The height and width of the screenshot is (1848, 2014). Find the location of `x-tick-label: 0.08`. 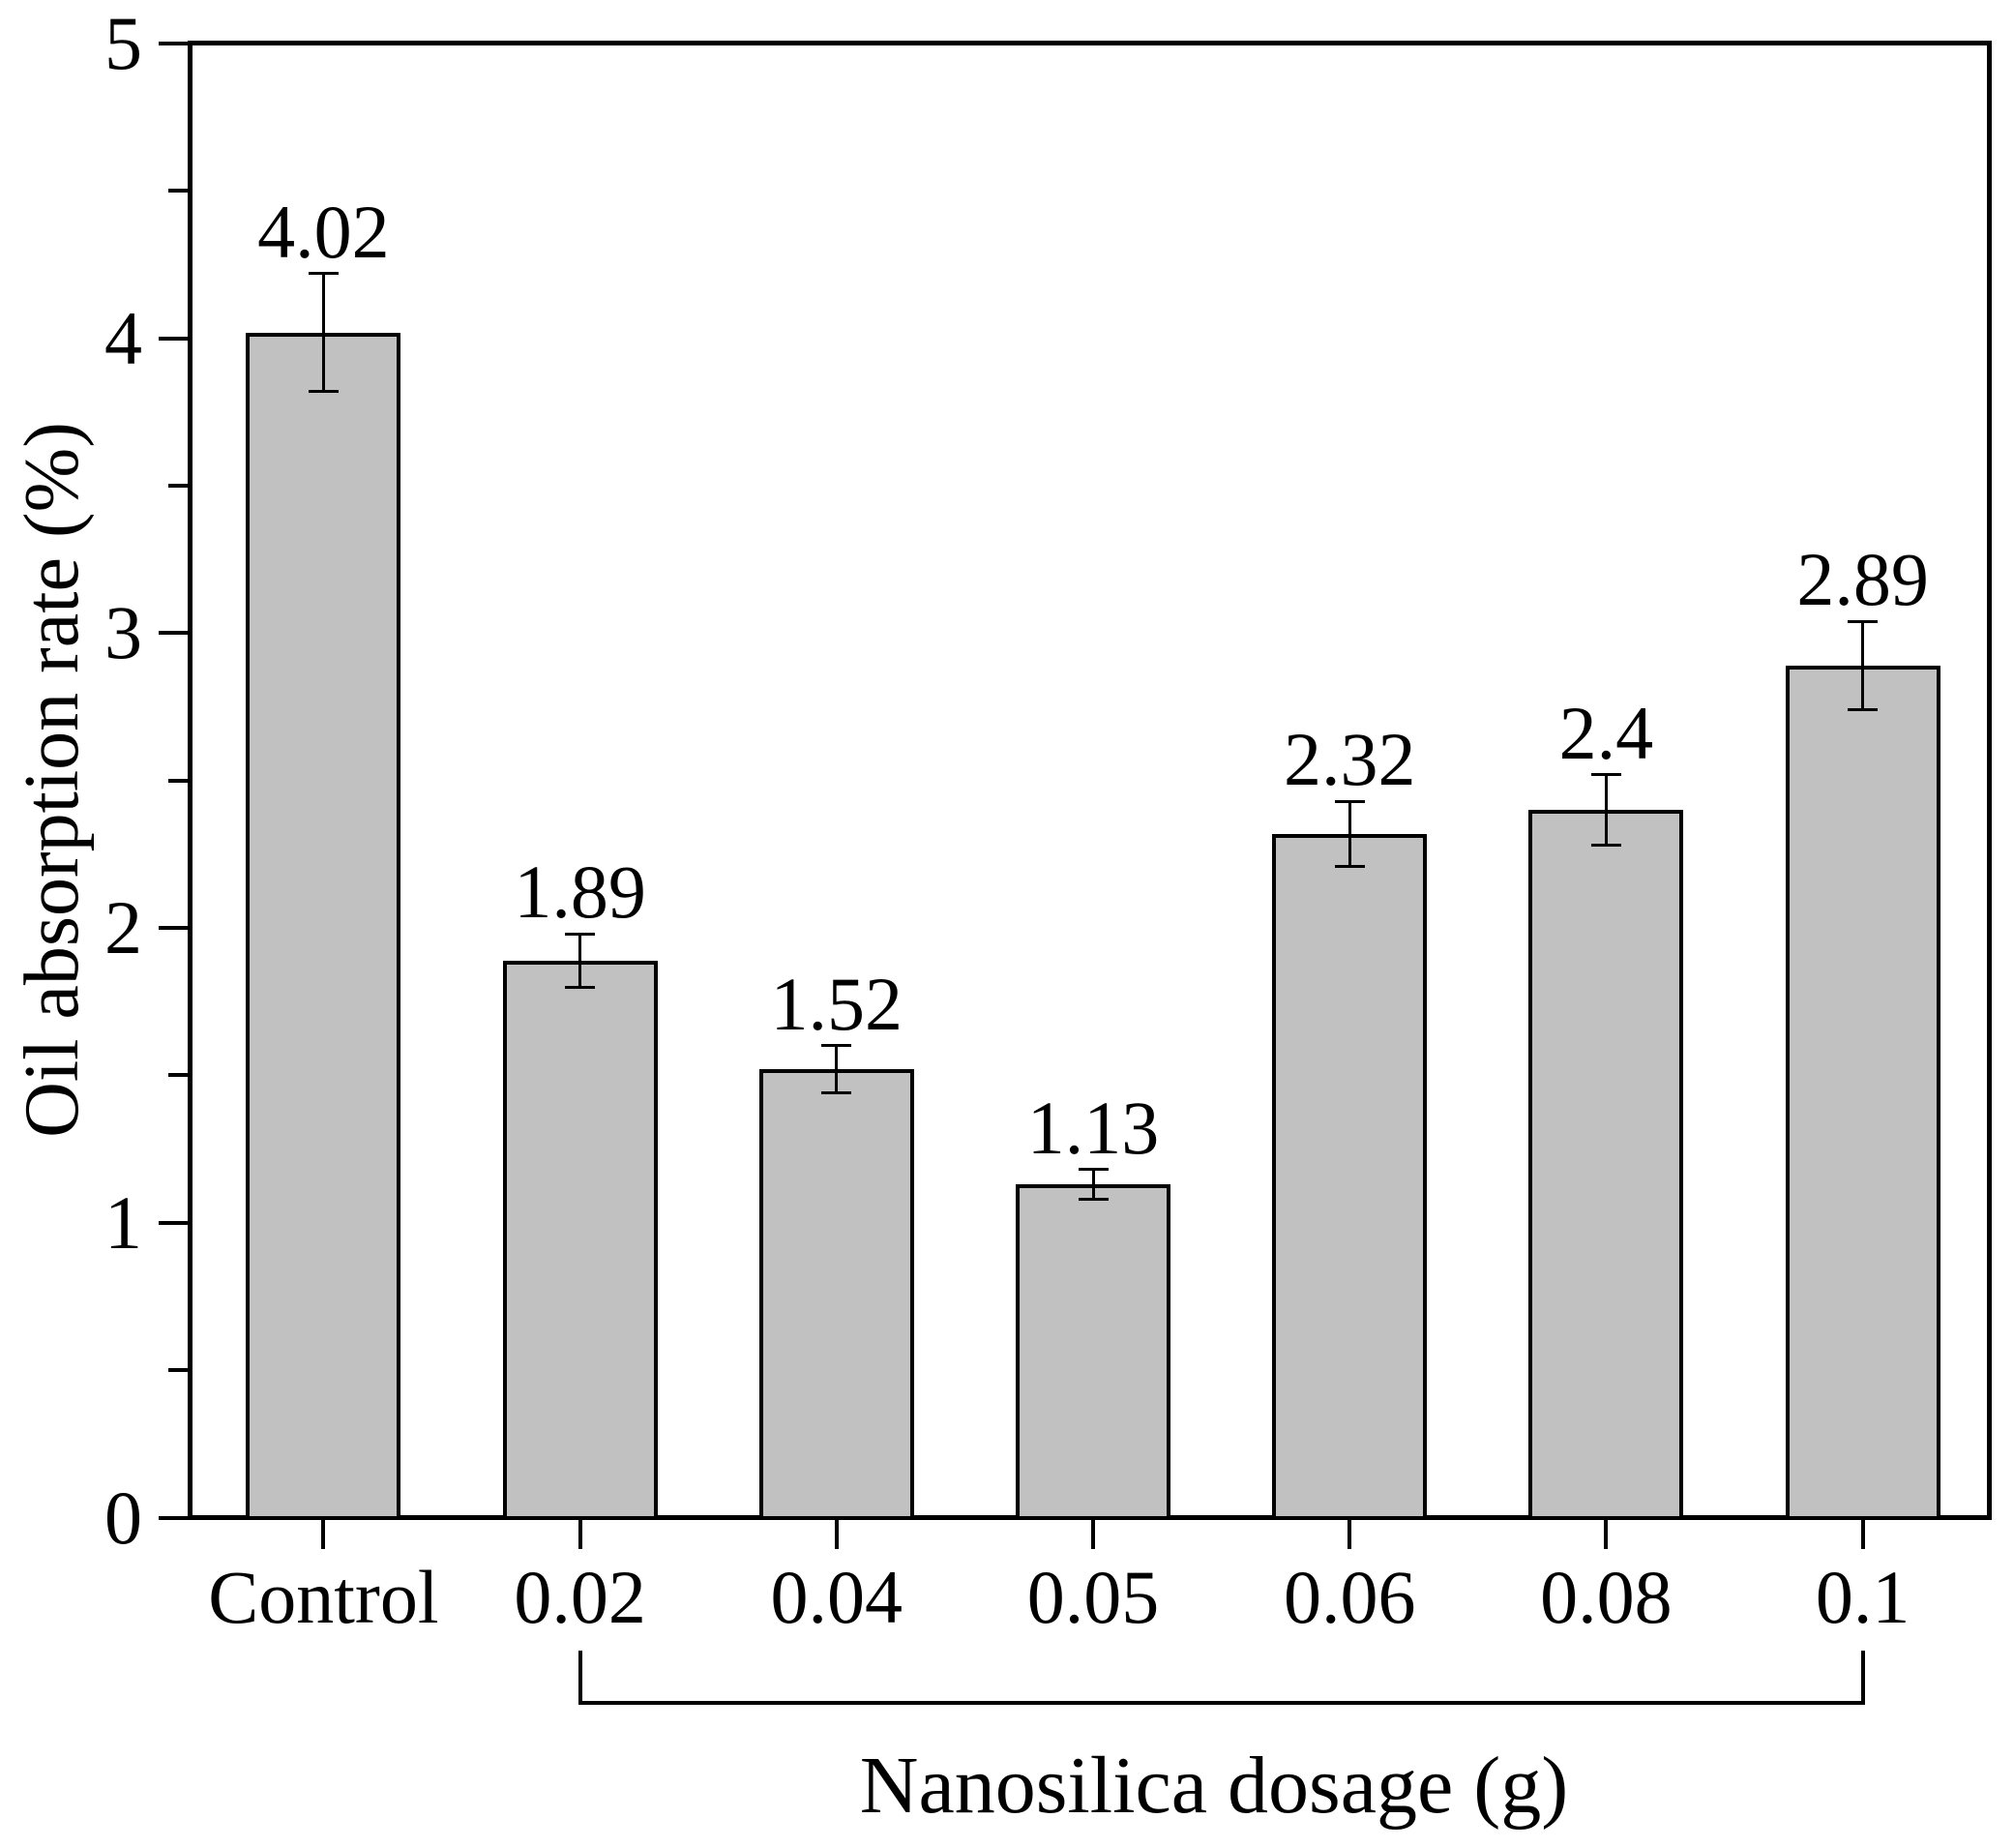

x-tick-label: 0.08 is located at coordinates (1606, 1597).